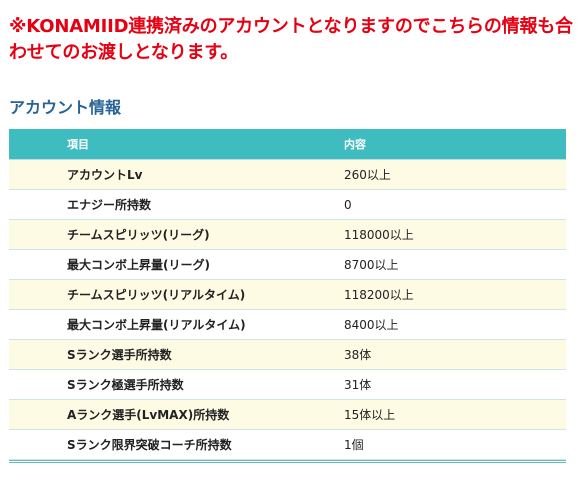  I want to click on row-item-label: Sランク選手所持数, so click(119, 355).